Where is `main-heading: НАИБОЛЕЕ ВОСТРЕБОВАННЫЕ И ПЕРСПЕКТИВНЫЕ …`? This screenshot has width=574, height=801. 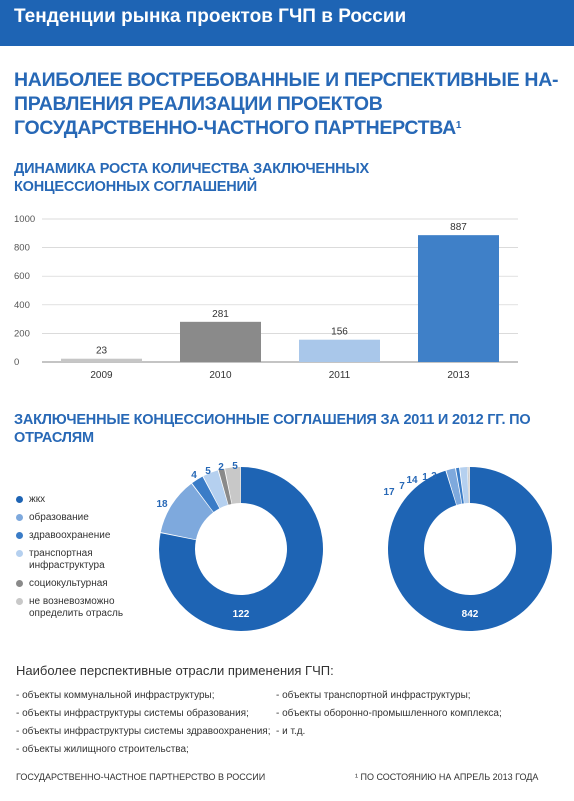 main-heading: НАИБОЛЕЕ ВОСТРЕБОВАННЫЕ И ПЕРСПЕКТИВНЫЕ … is located at coordinates (288, 104).